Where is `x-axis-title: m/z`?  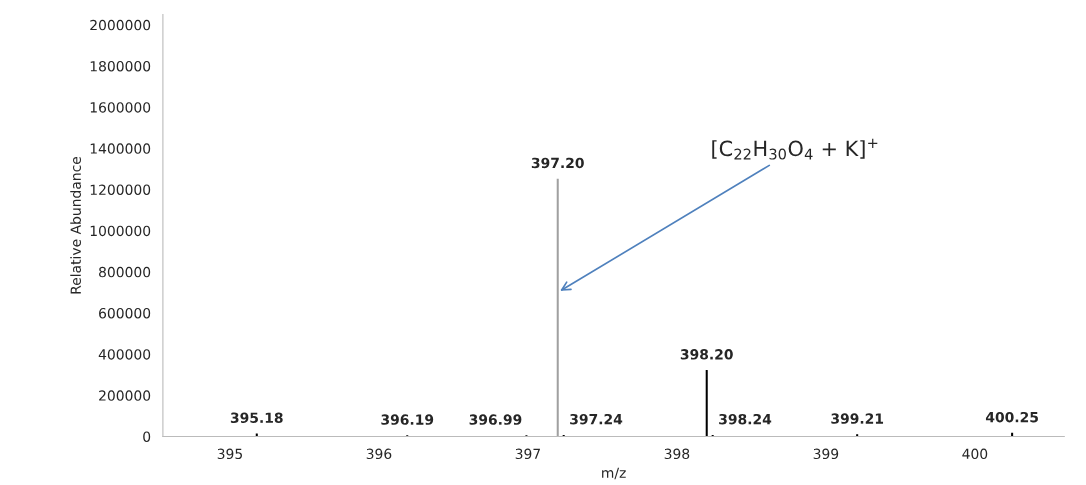
x-axis-title: m/z is located at coordinates (614, 473).